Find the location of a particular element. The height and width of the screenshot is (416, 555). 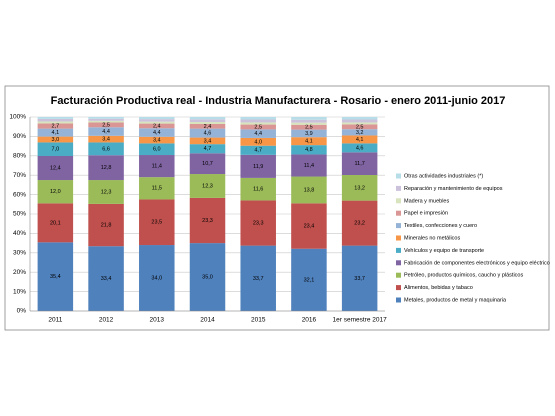

value-label: 2,4 is located at coordinates (157, 126).